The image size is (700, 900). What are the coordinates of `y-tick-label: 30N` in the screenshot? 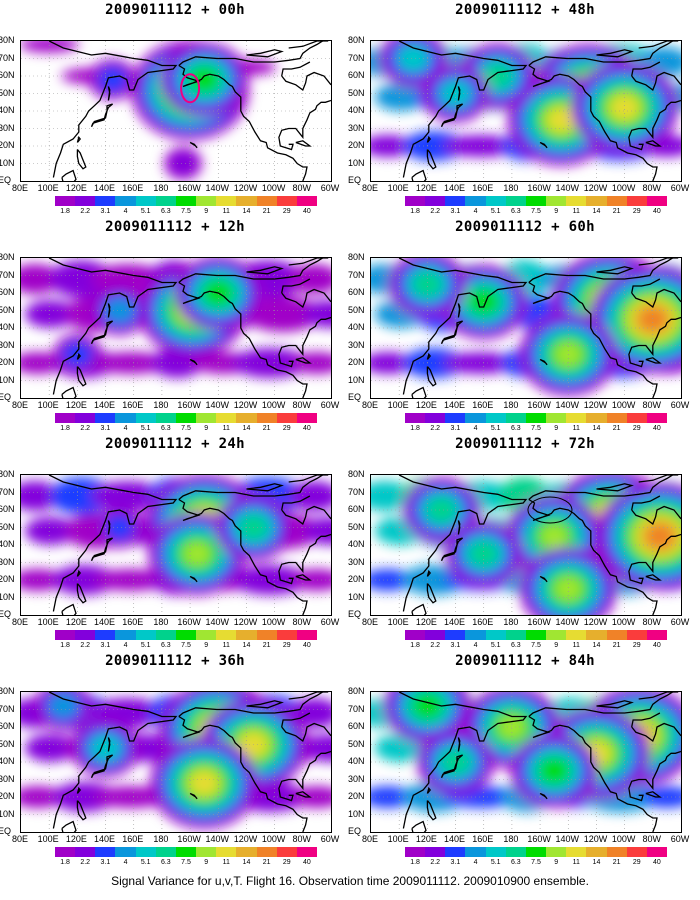 It's located at (356, 127).